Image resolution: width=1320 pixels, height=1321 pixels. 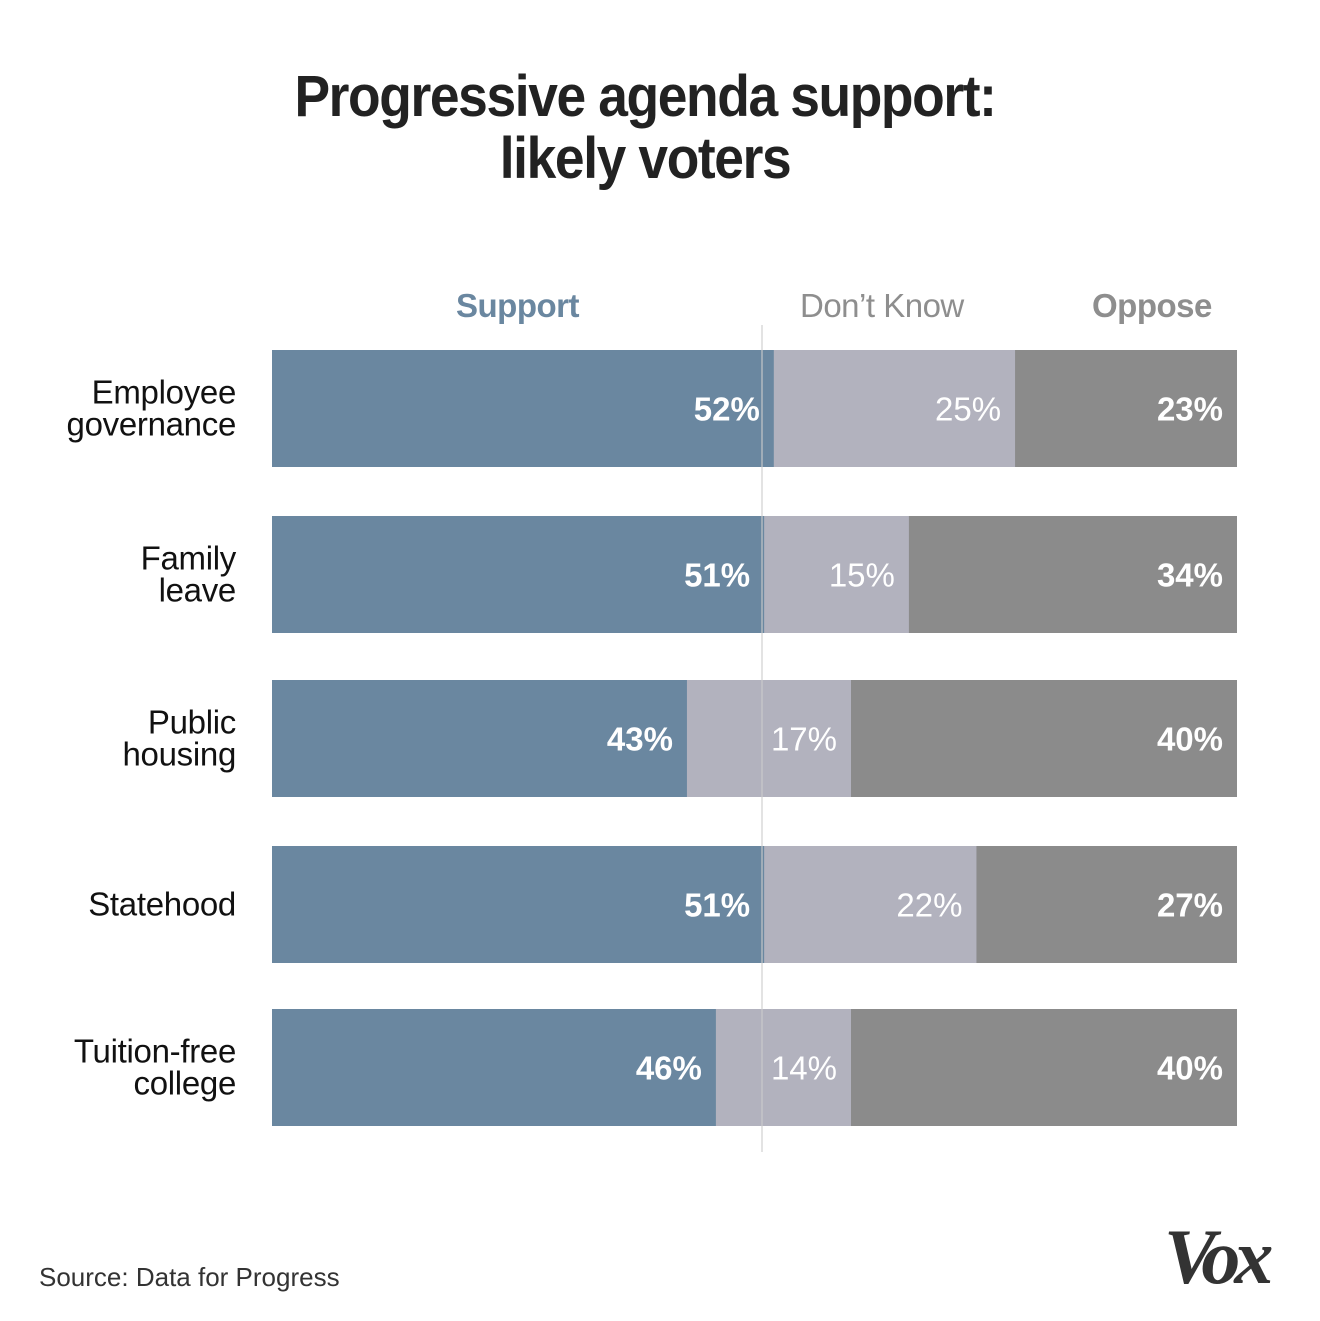 What do you see at coordinates (1152, 305) in the screenshot?
I see `legend-oppose: Oppose` at bounding box center [1152, 305].